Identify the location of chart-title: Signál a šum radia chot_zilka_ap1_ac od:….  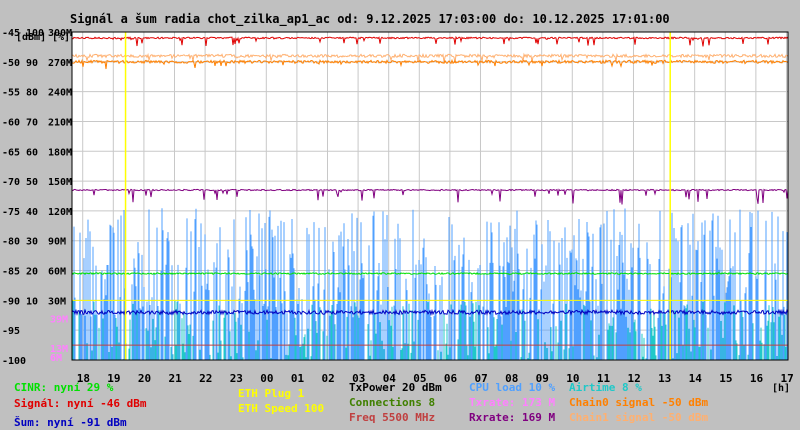
(370, 19).